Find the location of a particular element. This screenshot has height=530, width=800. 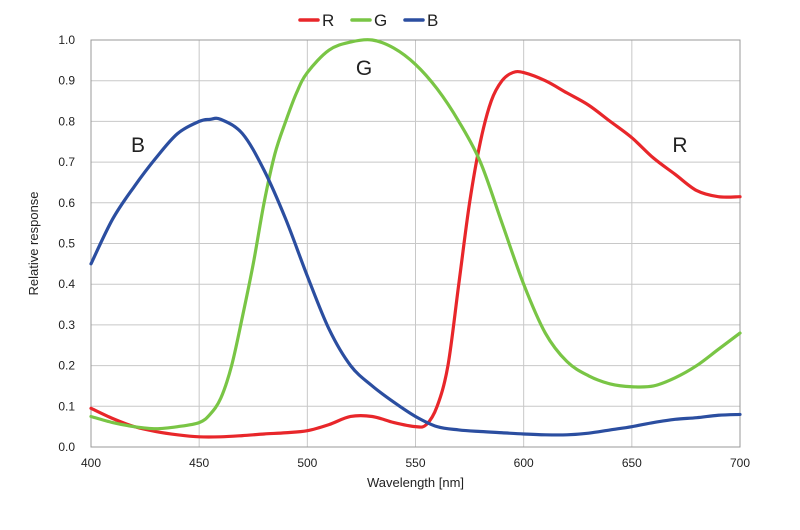

series-annotation-g: G is located at coordinates (364, 68).